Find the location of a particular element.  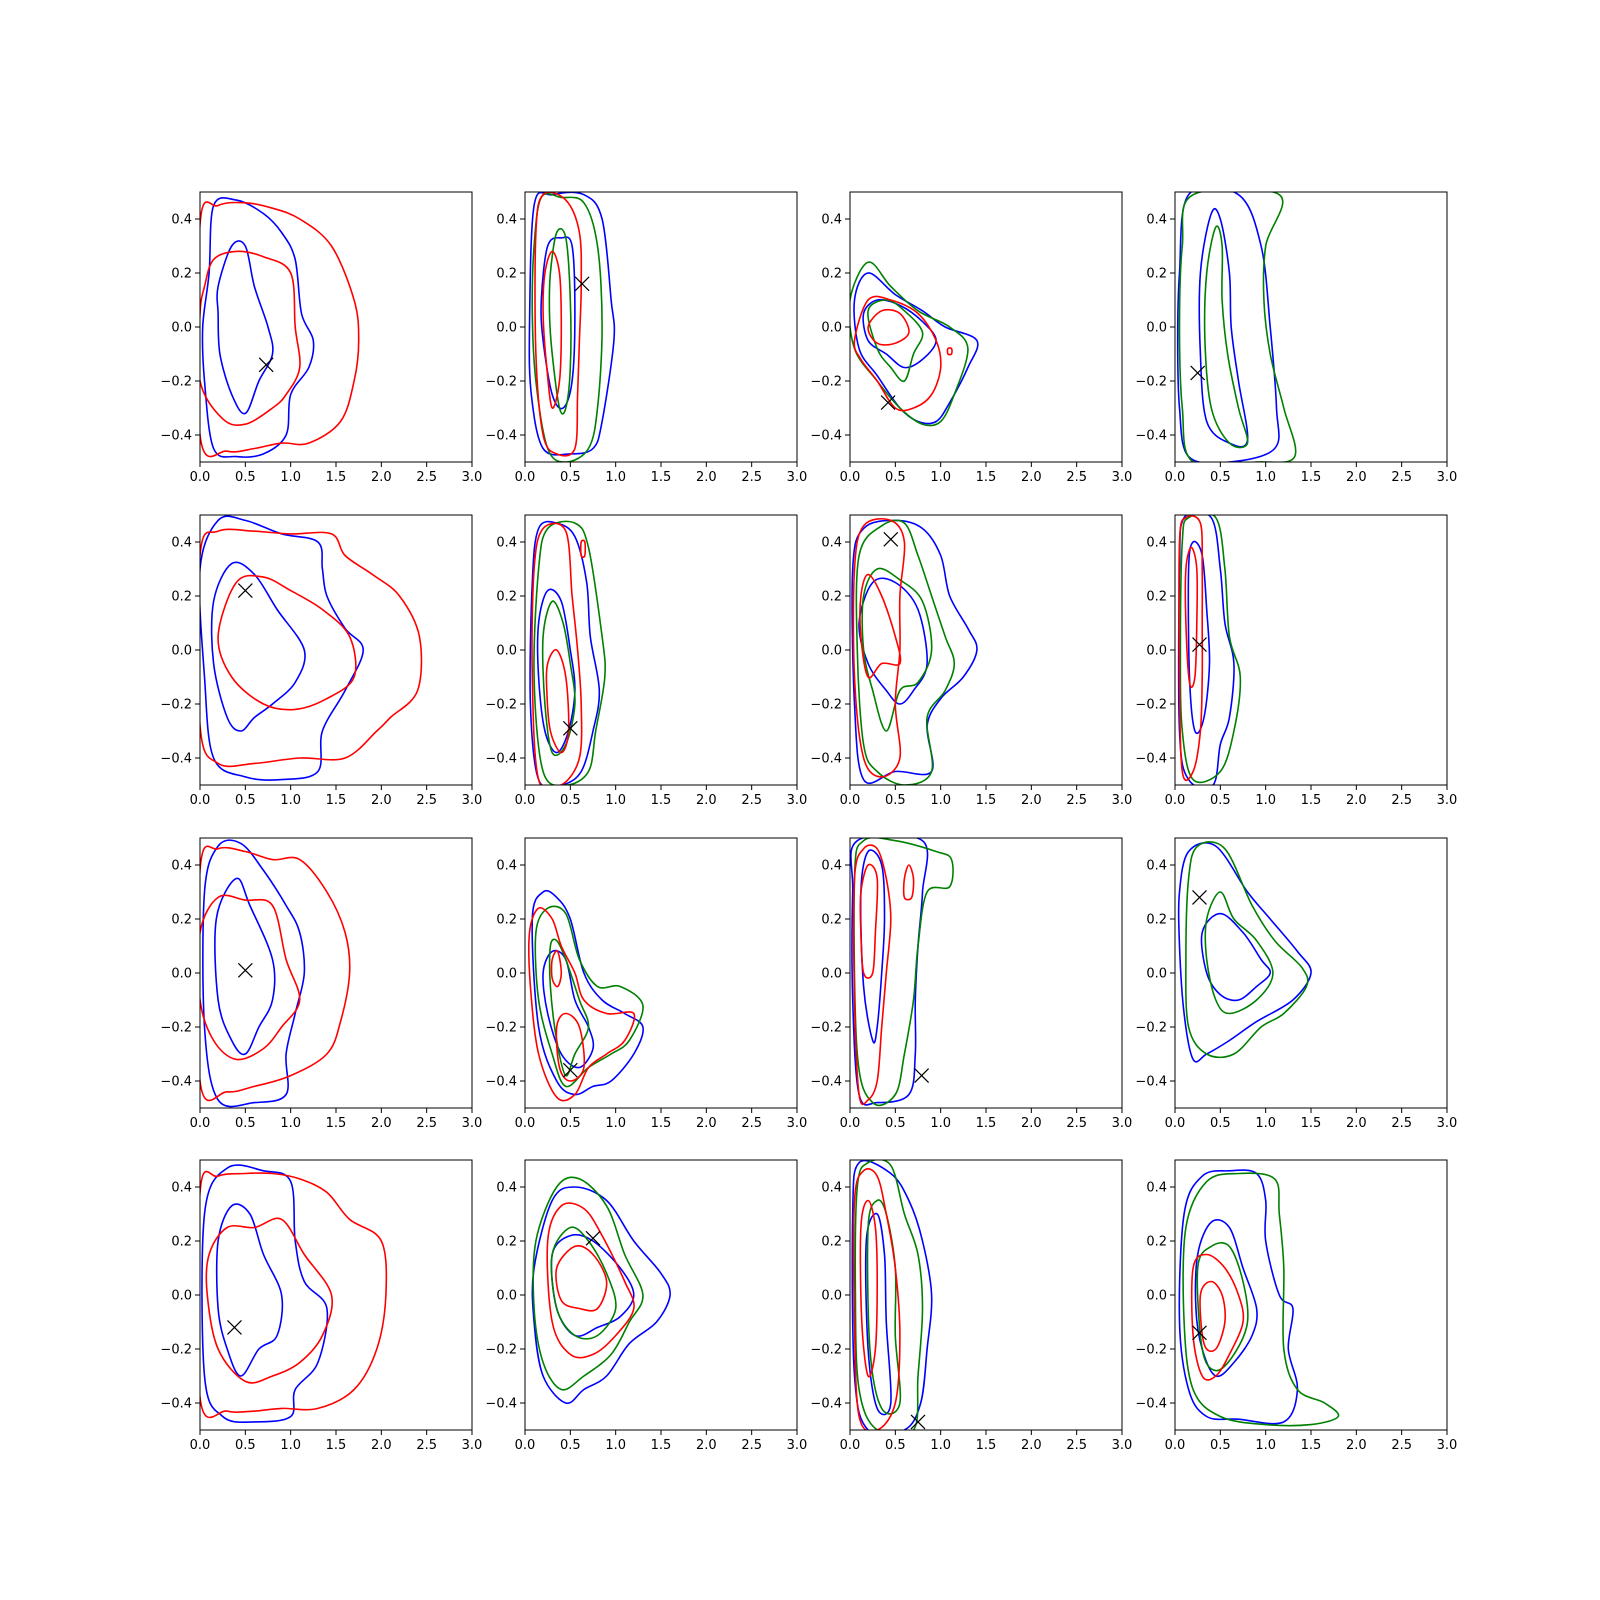

panel-r3-c0: 0.0 0.5 1.0 1.5 2.0 2.5 3.0 0.4 0.2 0.0 −0.2 −0.4 is located at coordinates (321, 1306).